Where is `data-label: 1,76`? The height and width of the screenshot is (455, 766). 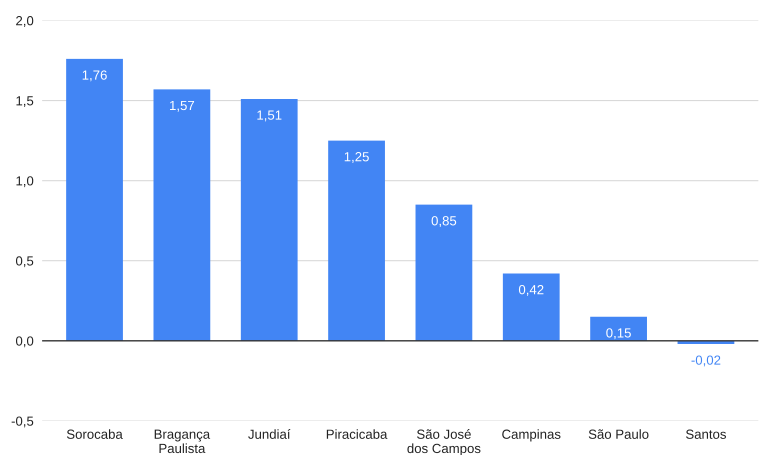 data-label: 1,76 is located at coordinates (94, 76).